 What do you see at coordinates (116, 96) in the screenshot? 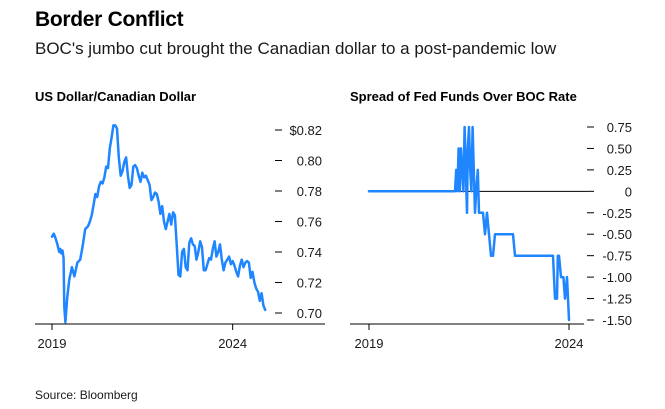
I see `left-panel-title: US Dollar/Canadian Dollar` at bounding box center [116, 96].